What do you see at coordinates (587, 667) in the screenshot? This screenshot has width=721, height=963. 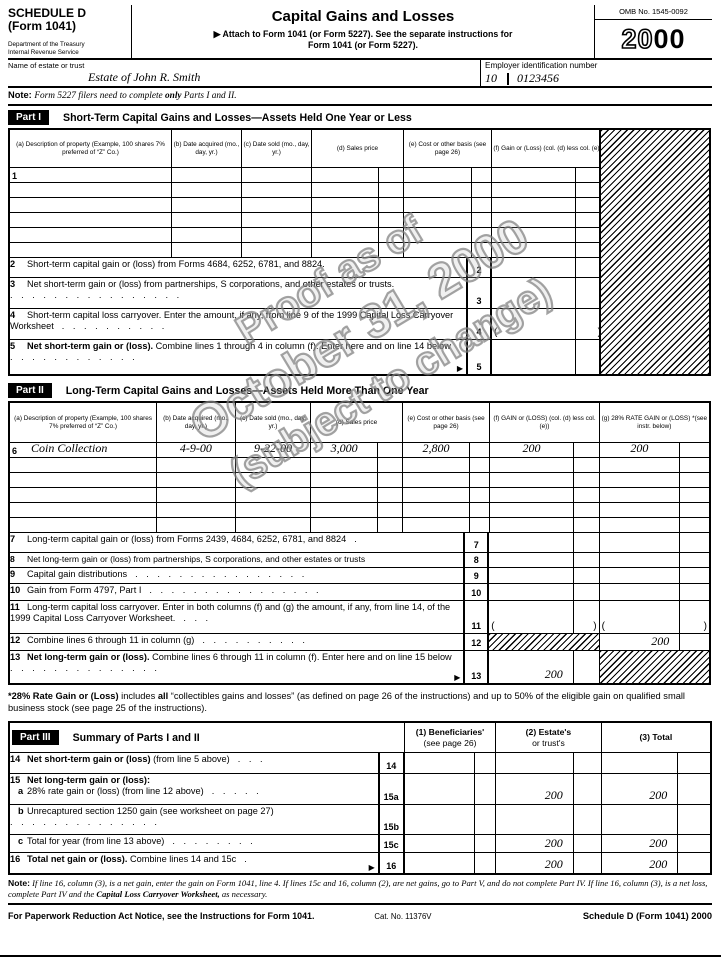 I see `line13-f-cents` at bounding box center [587, 667].